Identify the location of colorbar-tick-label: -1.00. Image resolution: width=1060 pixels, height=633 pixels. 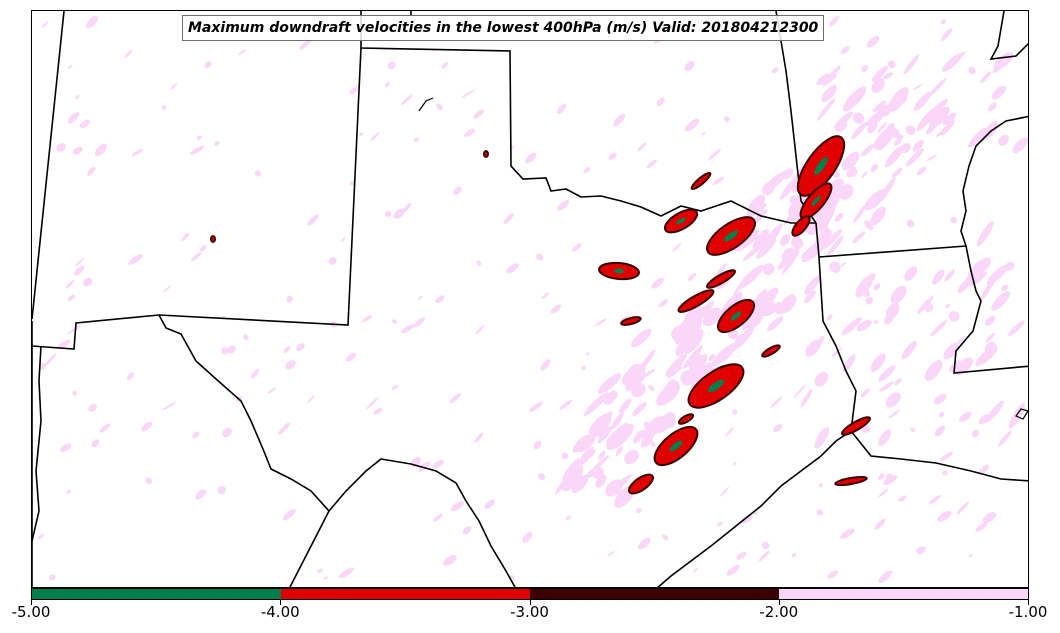
(1028, 612).